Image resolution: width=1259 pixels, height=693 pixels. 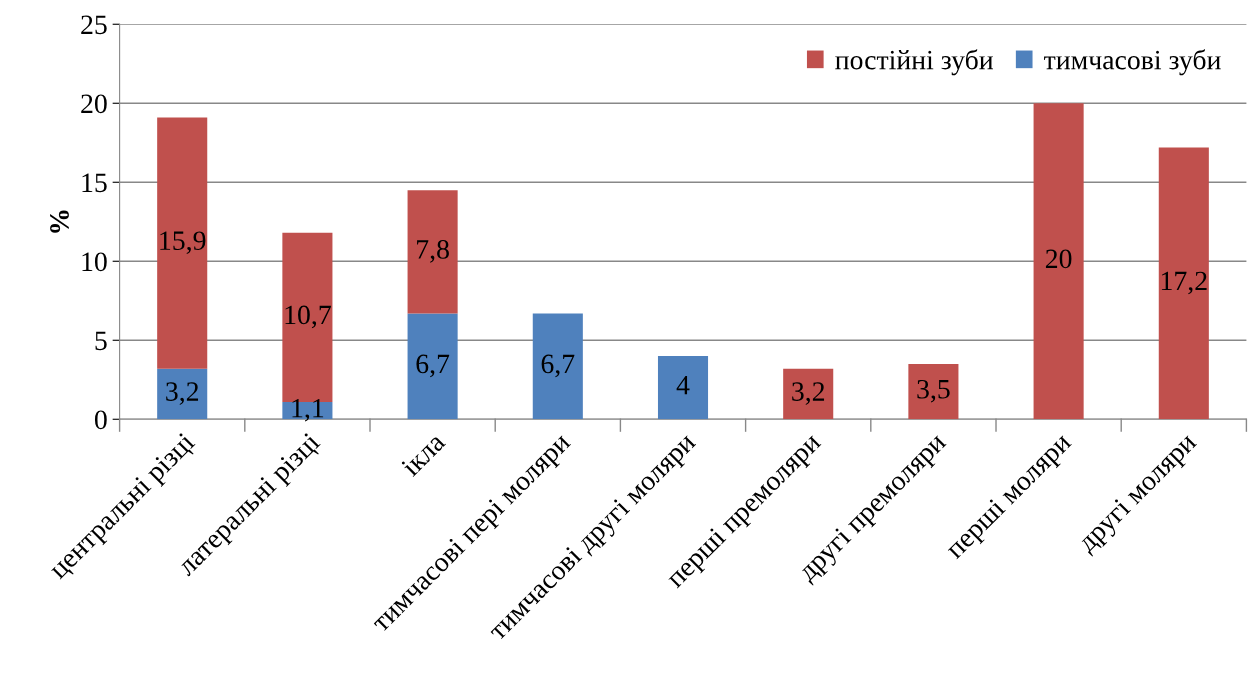 What do you see at coordinates (308, 410) in the screenshot?
I see `data-label: 1,1` at bounding box center [308, 410].